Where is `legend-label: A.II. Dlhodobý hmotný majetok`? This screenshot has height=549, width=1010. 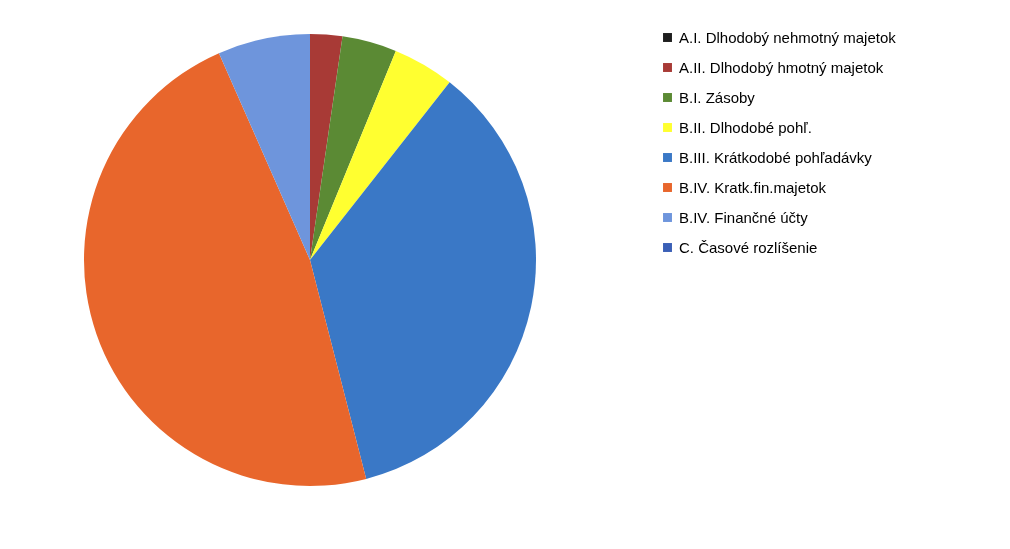 legend-label: A.II. Dlhodobý hmotný majetok is located at coordinates (781, 67).